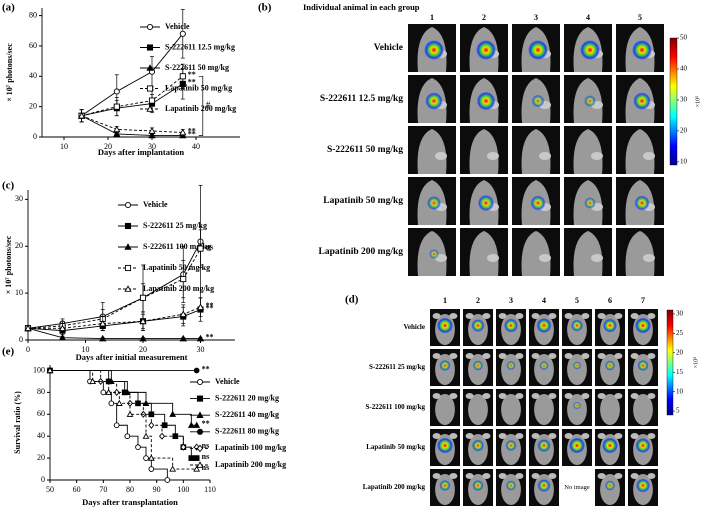 The height and width of the screenshot is (508, 702). What do you see at coordinates (673, 101) in the screenshot?
I see `colorbar` at bounding box center [673, 101].